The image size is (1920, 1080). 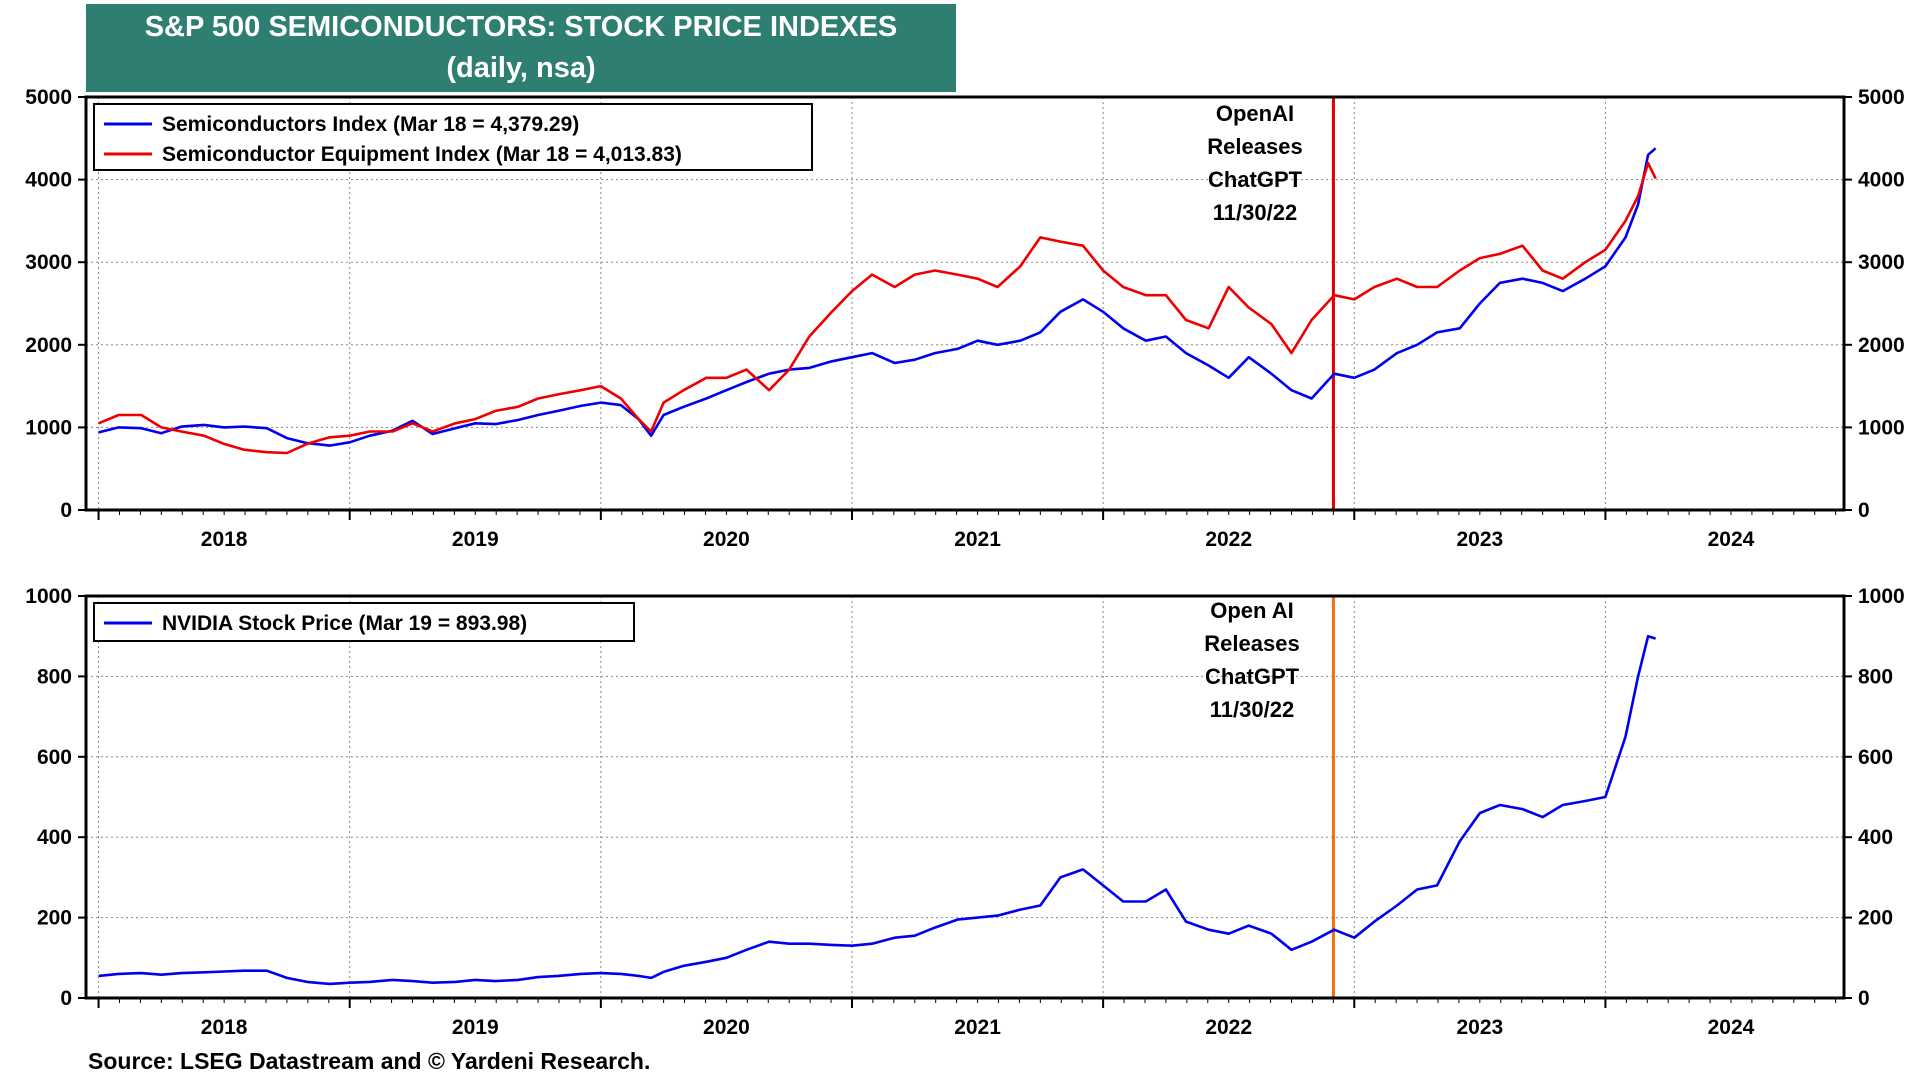 I want to click on y-tick-label-right: 400, so click(x=1875, y=837).